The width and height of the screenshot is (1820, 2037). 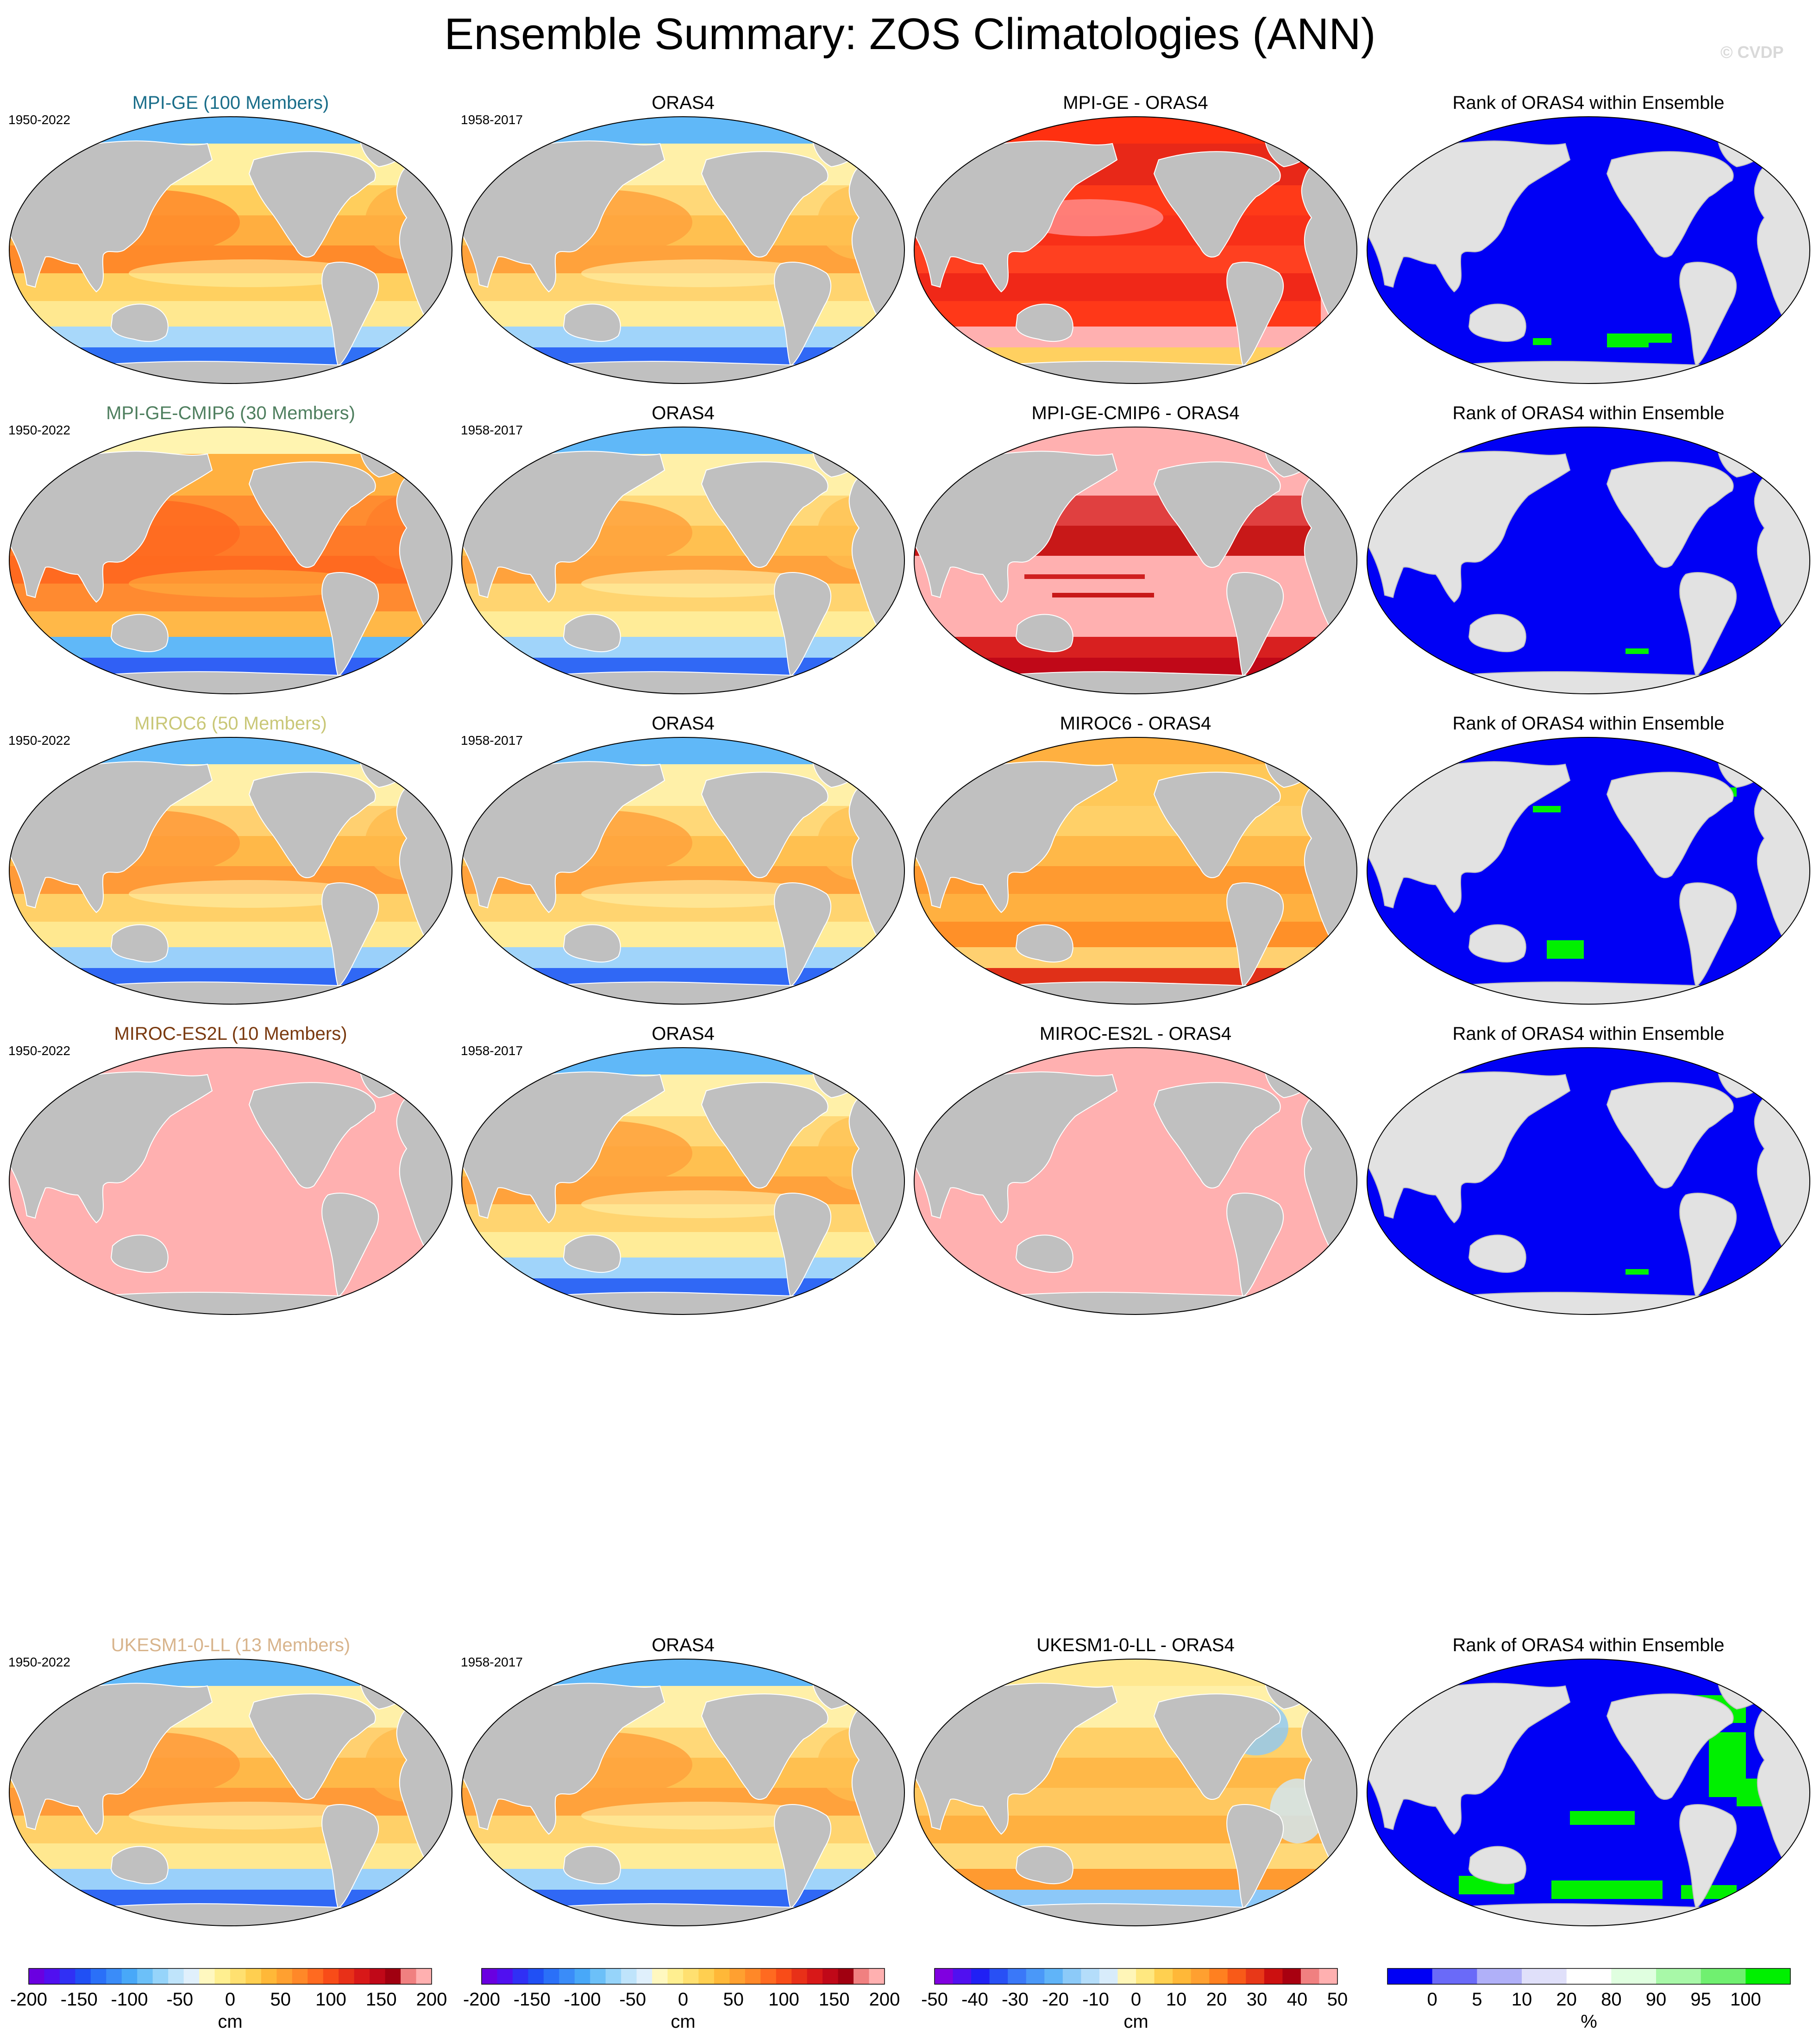 What do you see at coordinates (1700, 1999) in the screenshot?
I see `colorbar-tick-label: 95` at bounding box center [1700, 1999].